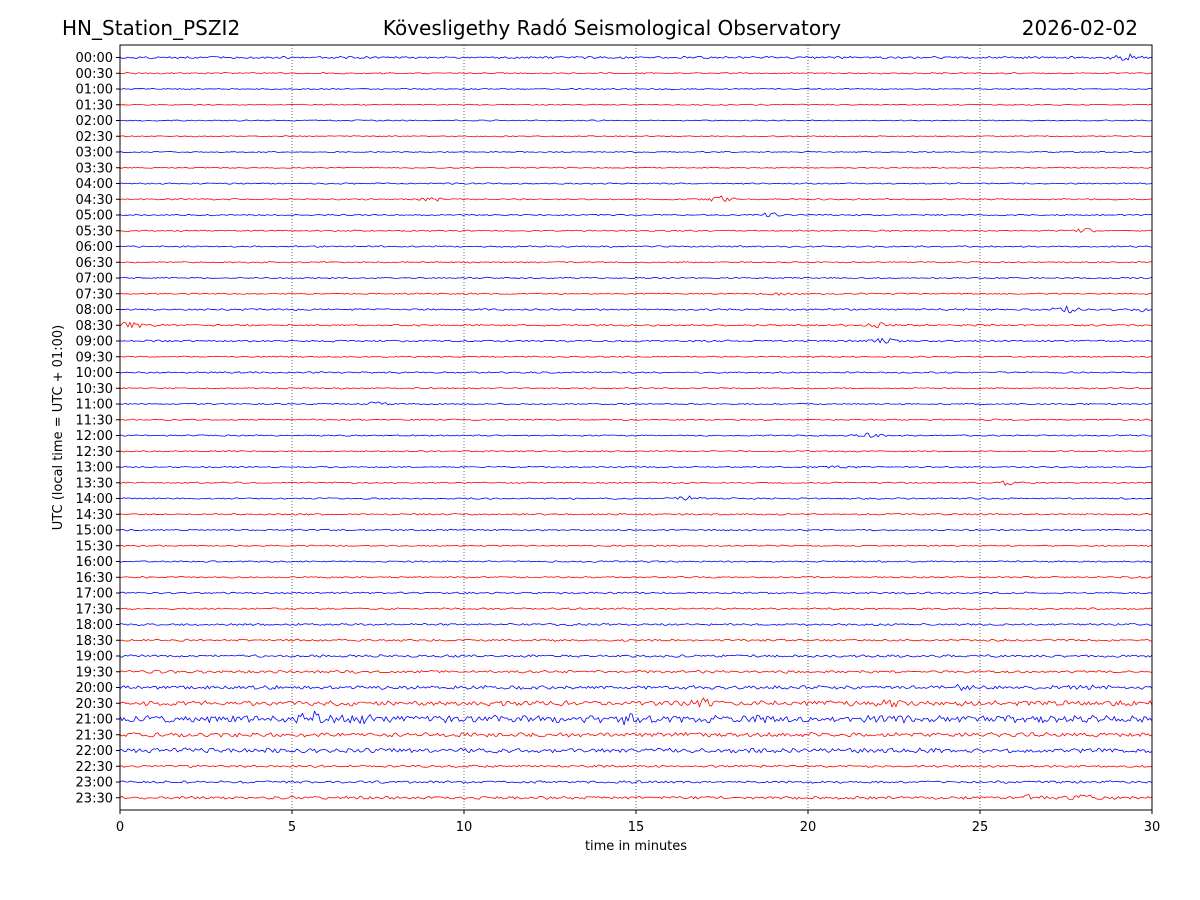 The height and width of the screenshot is (900, 1200). I want to click on y-tick-label: 09:30, so click(94, 357).